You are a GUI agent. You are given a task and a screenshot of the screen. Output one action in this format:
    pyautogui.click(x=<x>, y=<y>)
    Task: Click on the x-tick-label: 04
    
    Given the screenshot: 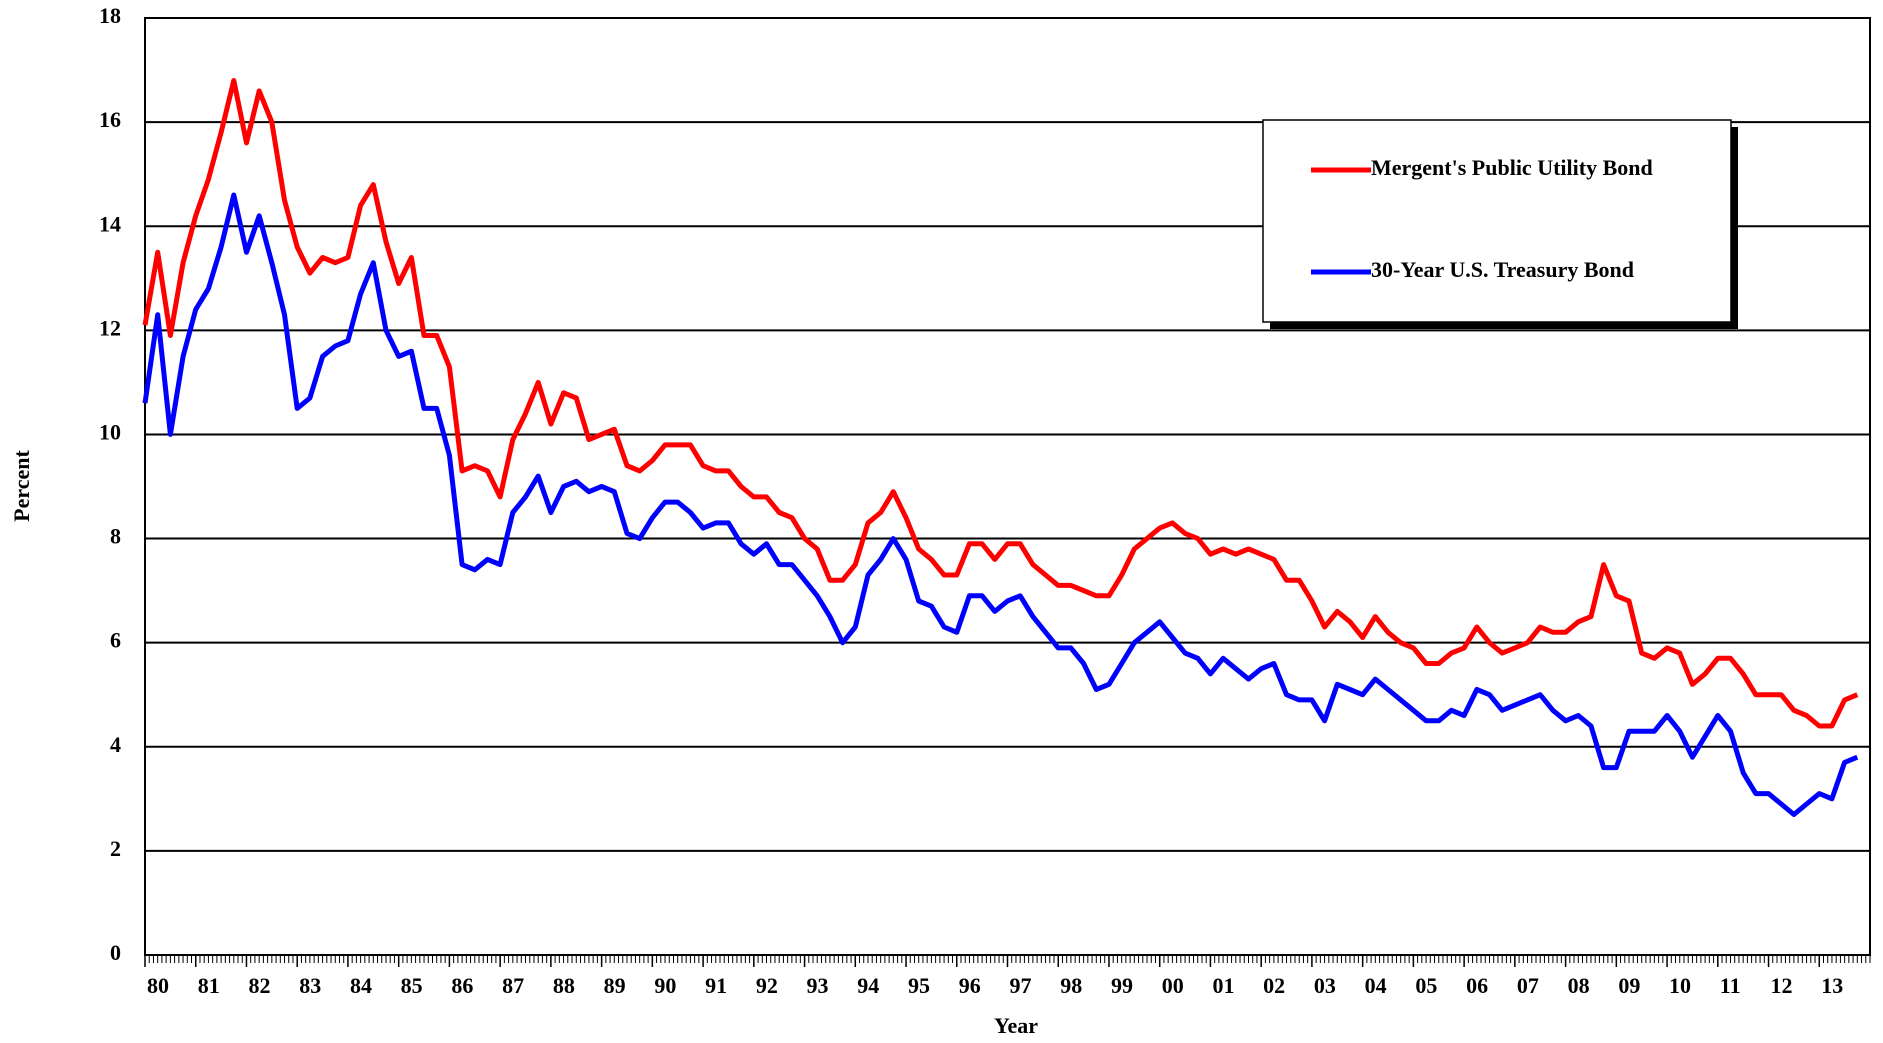 What is the action you would take?
    pyautogui.click(x=1376, y=985)
    